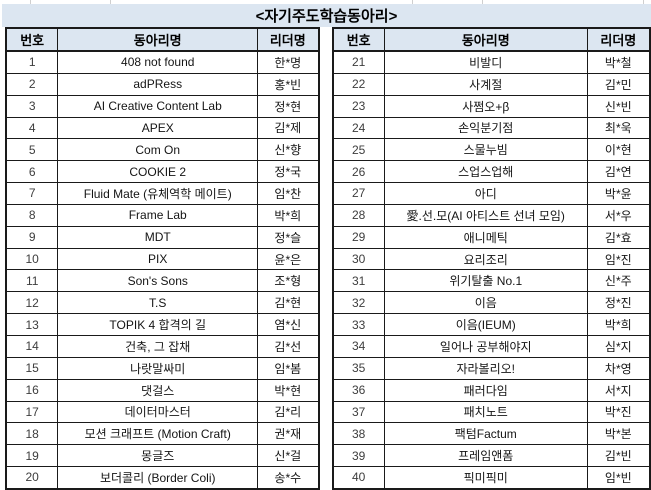  Describe the element at coordinates (288, 281) in the screenshot. I see `leader-name-cell: 조*형` at that location.